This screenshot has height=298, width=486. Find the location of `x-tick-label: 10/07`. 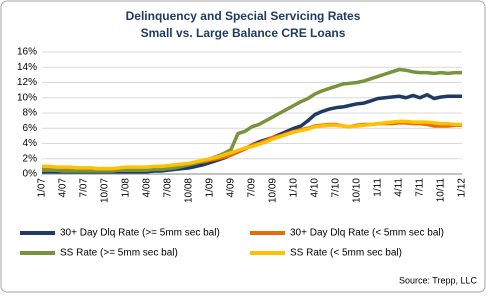

x-tick-label: 10/07 is located at coordinates (105, 190).